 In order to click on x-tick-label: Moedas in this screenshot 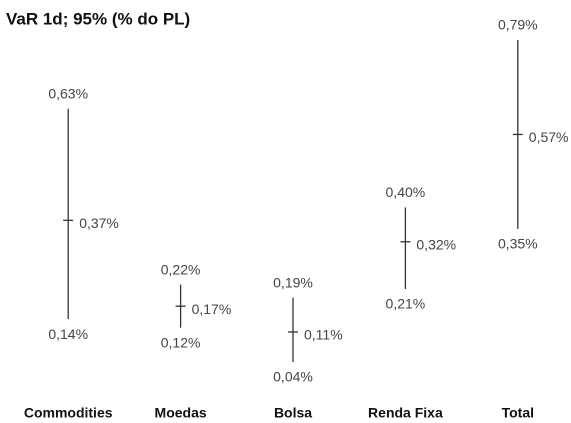, I will do `click(181, 413)`.